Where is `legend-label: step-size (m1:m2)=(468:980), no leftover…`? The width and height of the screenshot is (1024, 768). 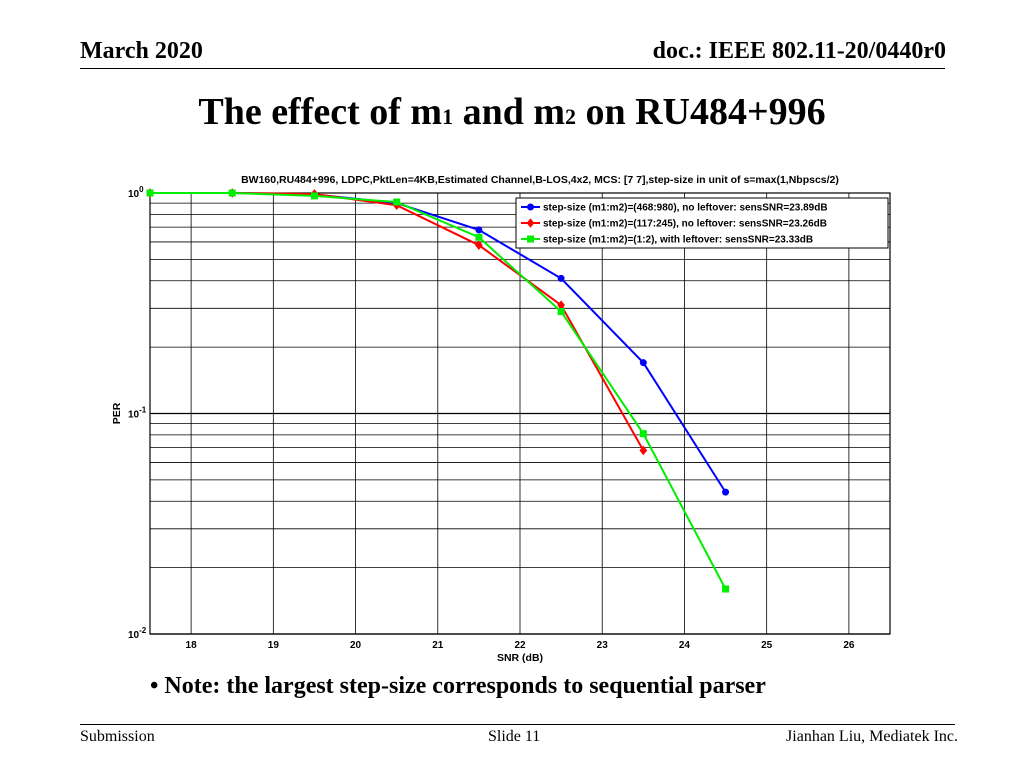
legend-label: step-size (m1:m2)=(468:980), no leftover… is located at coordinates (685, 208).